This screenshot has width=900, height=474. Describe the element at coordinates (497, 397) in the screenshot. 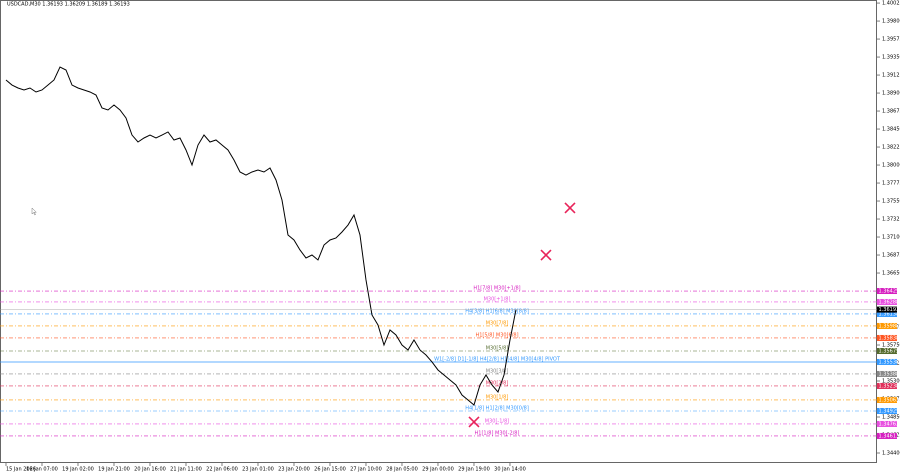

I see `level-label: M30[1/8]` at that location.